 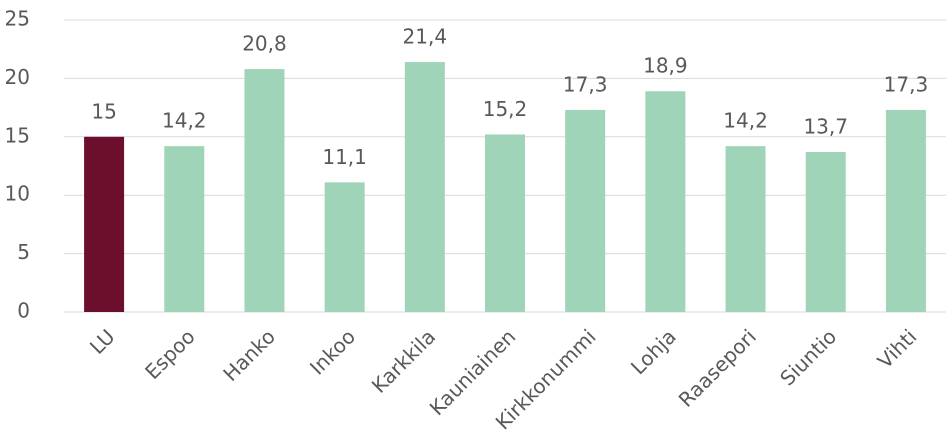 What do you see at coordinates (17, 77) in the screenshot?
I see `y-tick-label: 20` at bounding box center [17, 77].